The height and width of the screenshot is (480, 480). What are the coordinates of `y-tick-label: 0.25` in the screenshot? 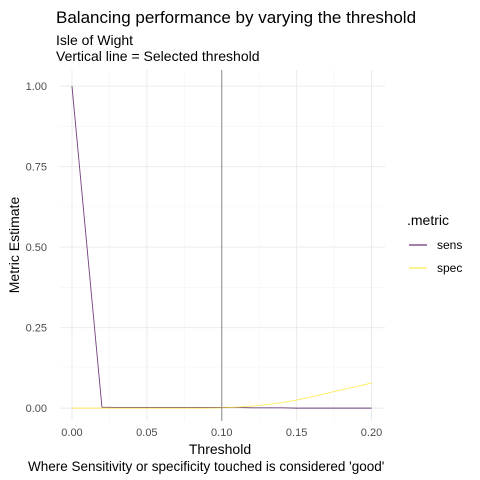 It's located at (36, 329).